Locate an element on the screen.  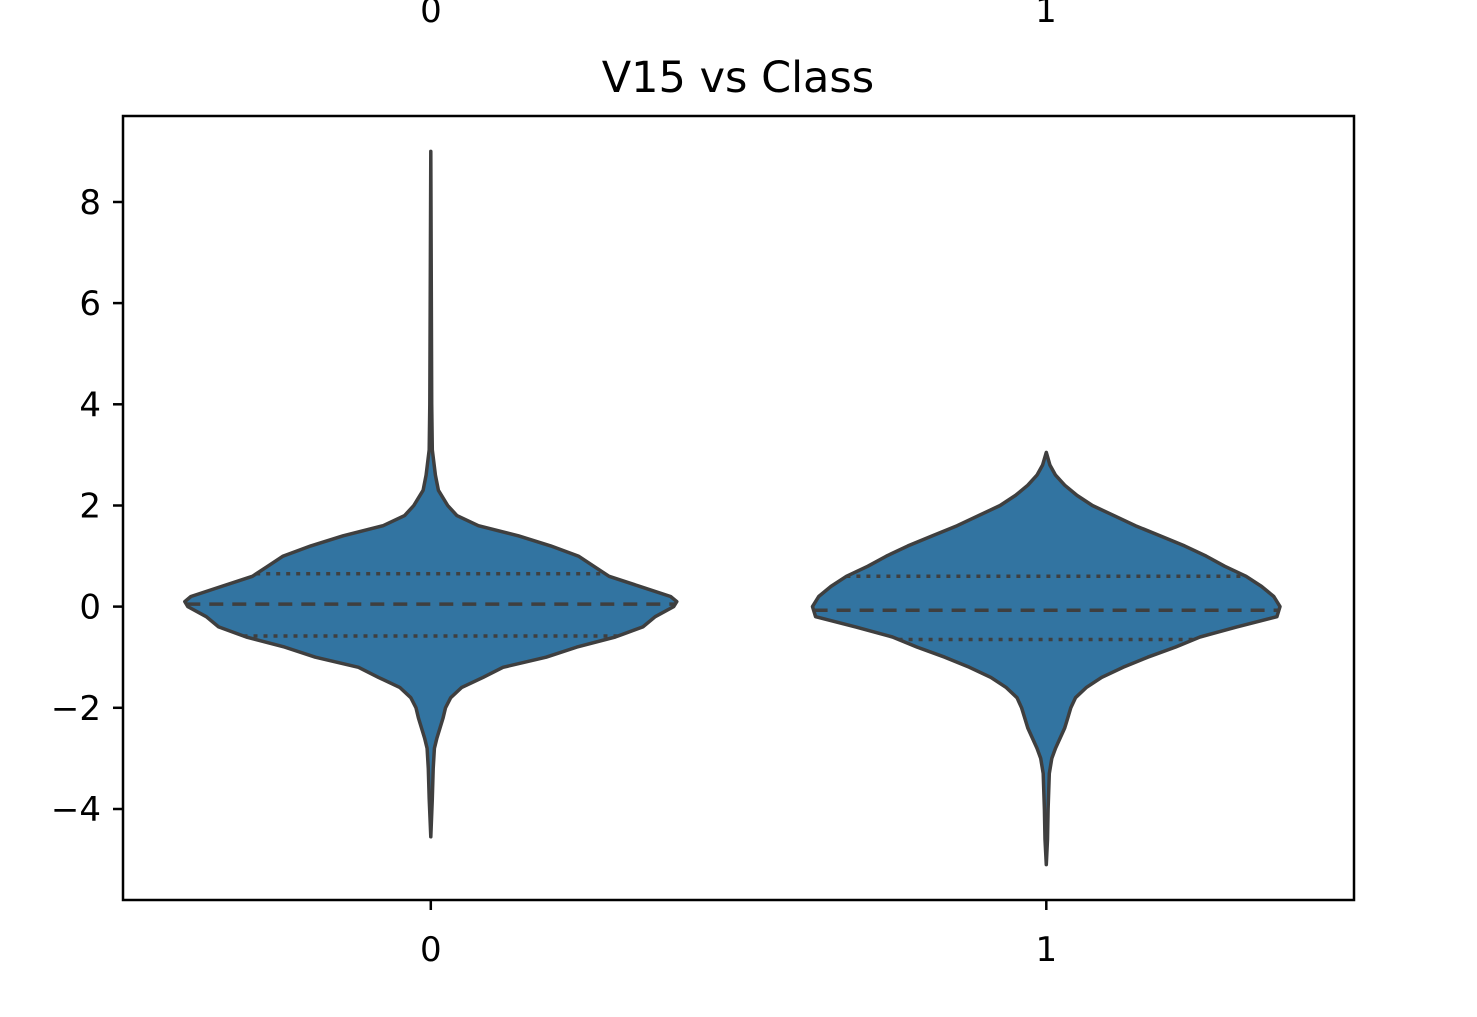
chart-title: V15 vs Class is located at coordinates (738, 78).